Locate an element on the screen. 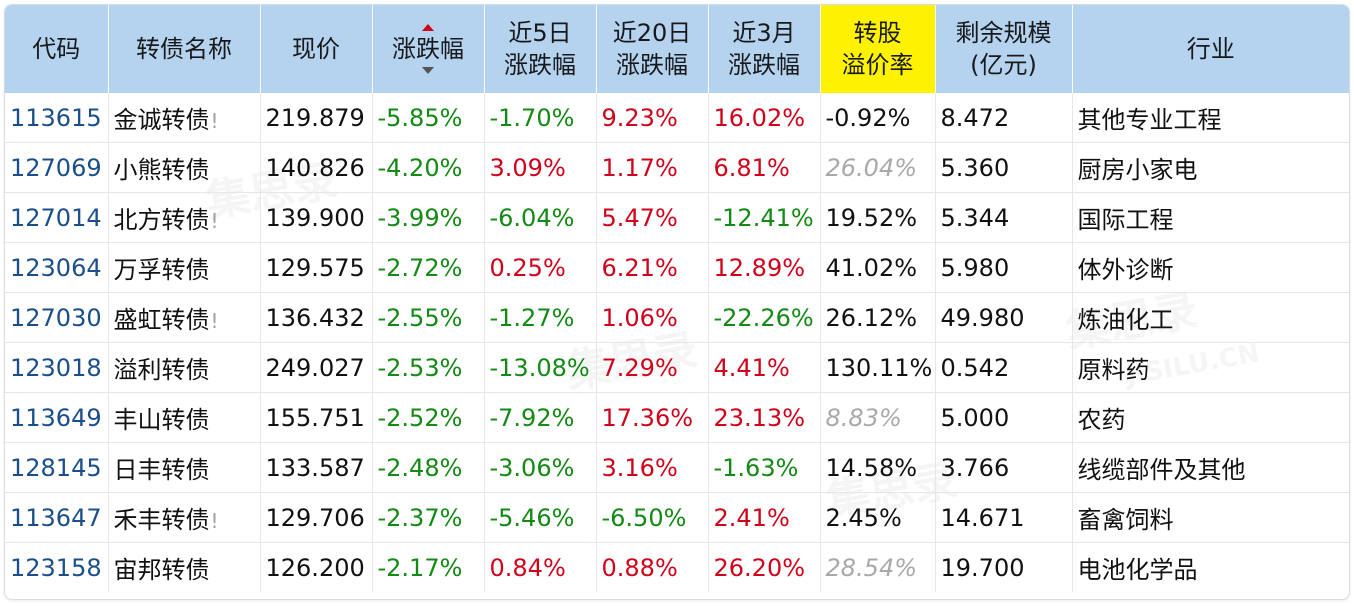  chg20d-cell: 9.23% is located at coordinates (652, 118).